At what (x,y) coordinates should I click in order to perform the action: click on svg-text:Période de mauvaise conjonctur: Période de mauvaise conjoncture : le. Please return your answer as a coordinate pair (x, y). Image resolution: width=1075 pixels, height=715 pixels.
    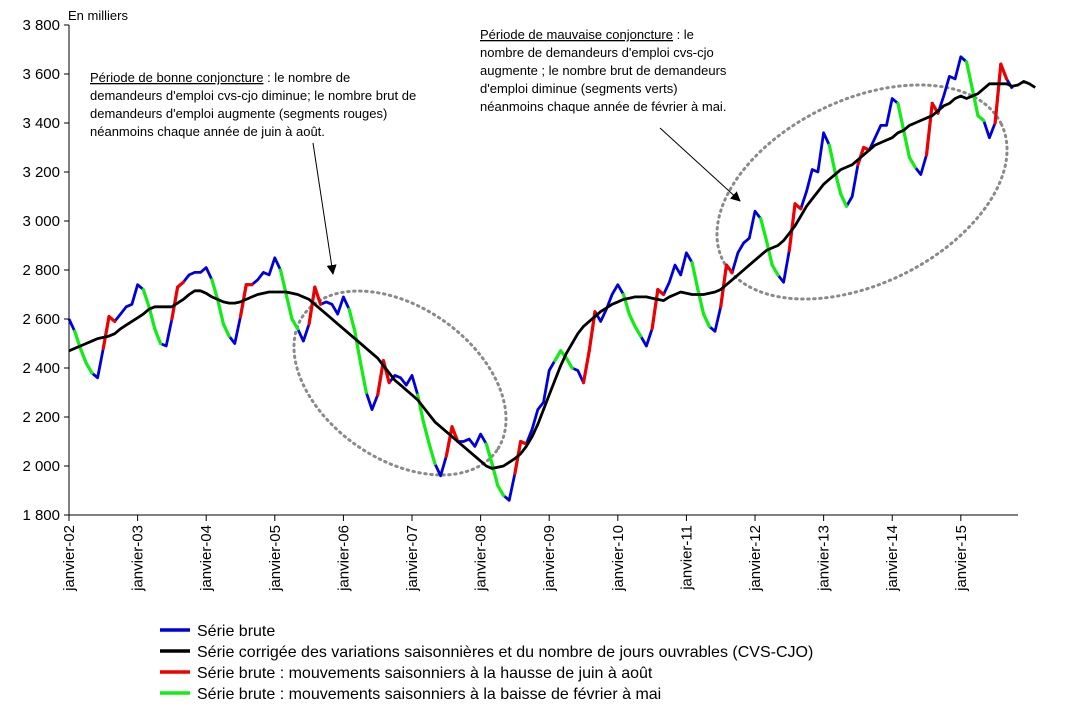
    Looking at the image, I should click on (587, 34).